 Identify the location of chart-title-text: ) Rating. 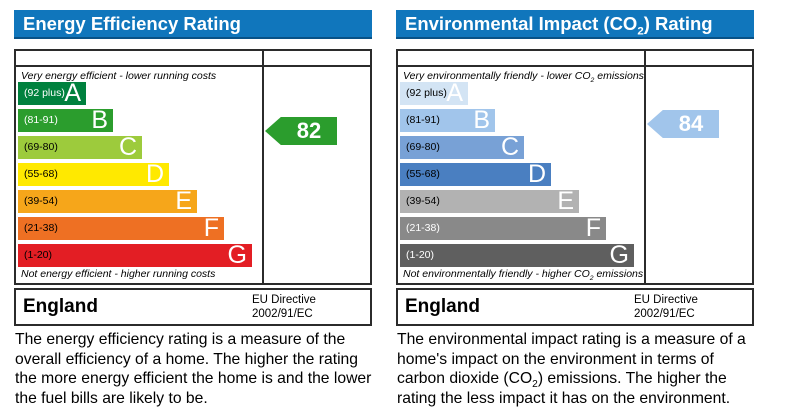
(678, 23).